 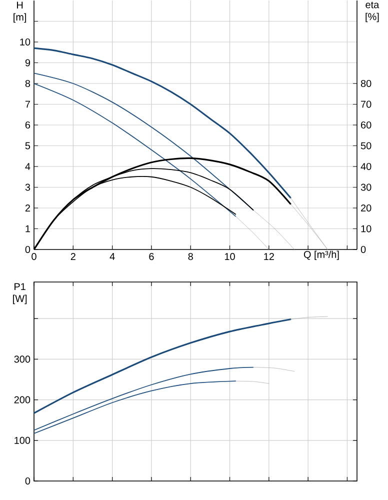 I want to click on y2-tick-label: 30, so click(x=366, y=187).